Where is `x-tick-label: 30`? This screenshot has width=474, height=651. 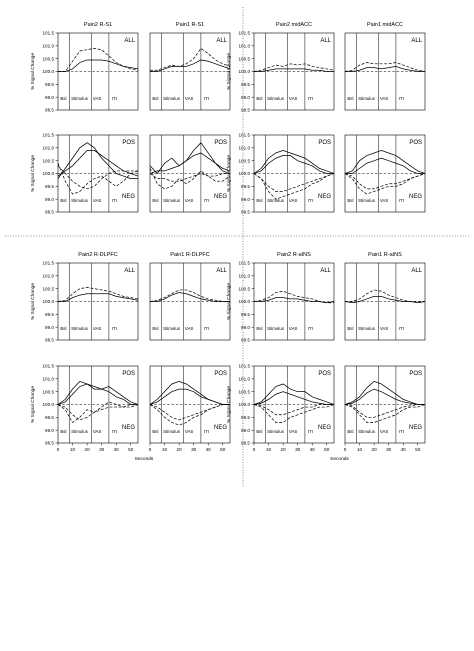
x-tick-label: 30 is located at coordinates (389, 449).